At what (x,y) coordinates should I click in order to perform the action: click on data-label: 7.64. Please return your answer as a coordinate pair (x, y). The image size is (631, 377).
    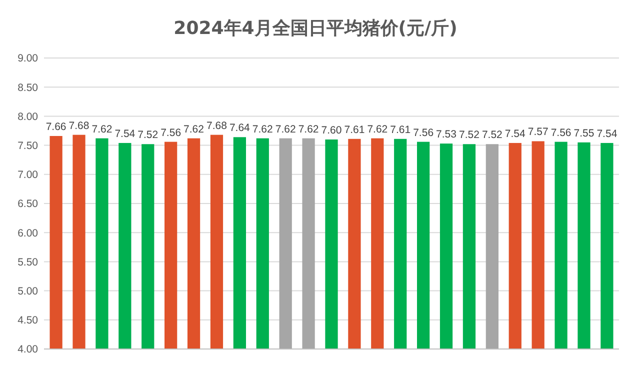
    Looking at the image, I should click on (239, 128).